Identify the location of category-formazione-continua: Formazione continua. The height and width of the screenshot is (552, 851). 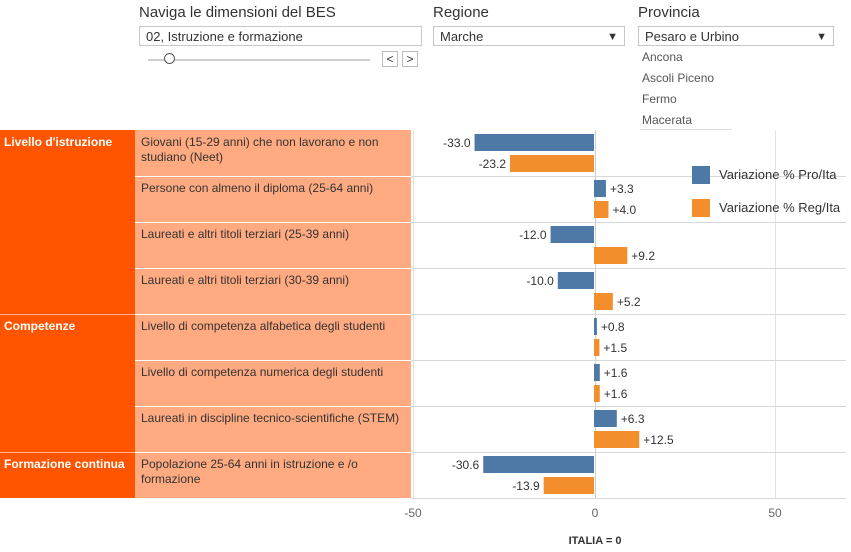
(67, 475).